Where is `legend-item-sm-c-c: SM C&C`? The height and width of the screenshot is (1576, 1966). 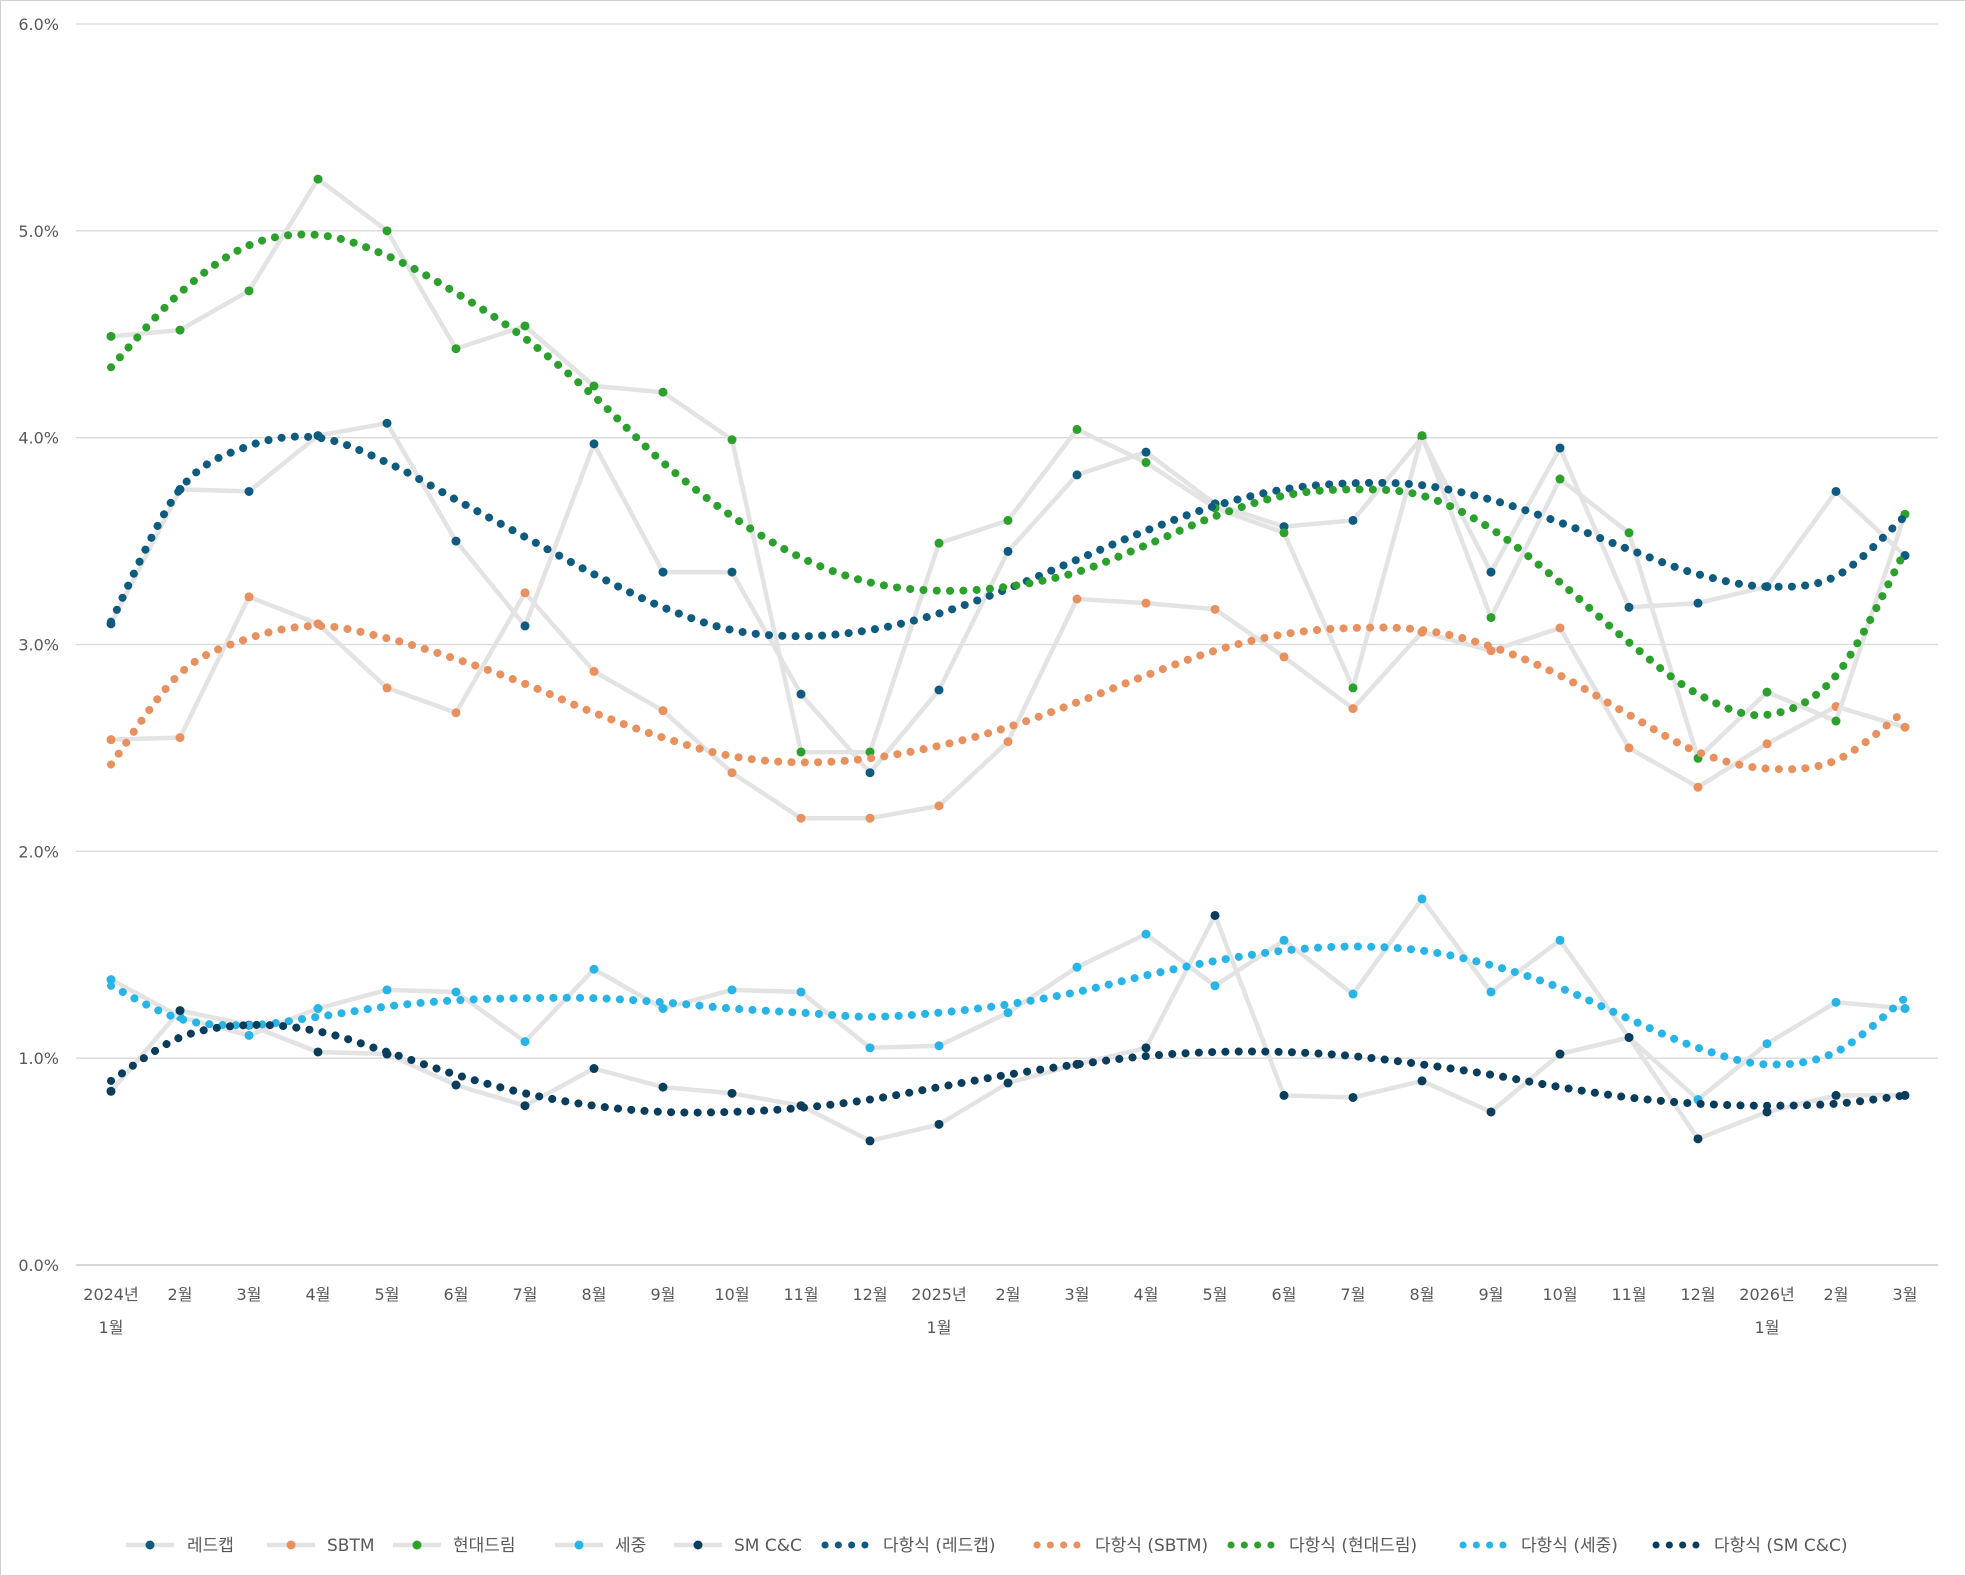
legend-item-sm-c-c: SM C&C is located at coordinates (738, 1546).